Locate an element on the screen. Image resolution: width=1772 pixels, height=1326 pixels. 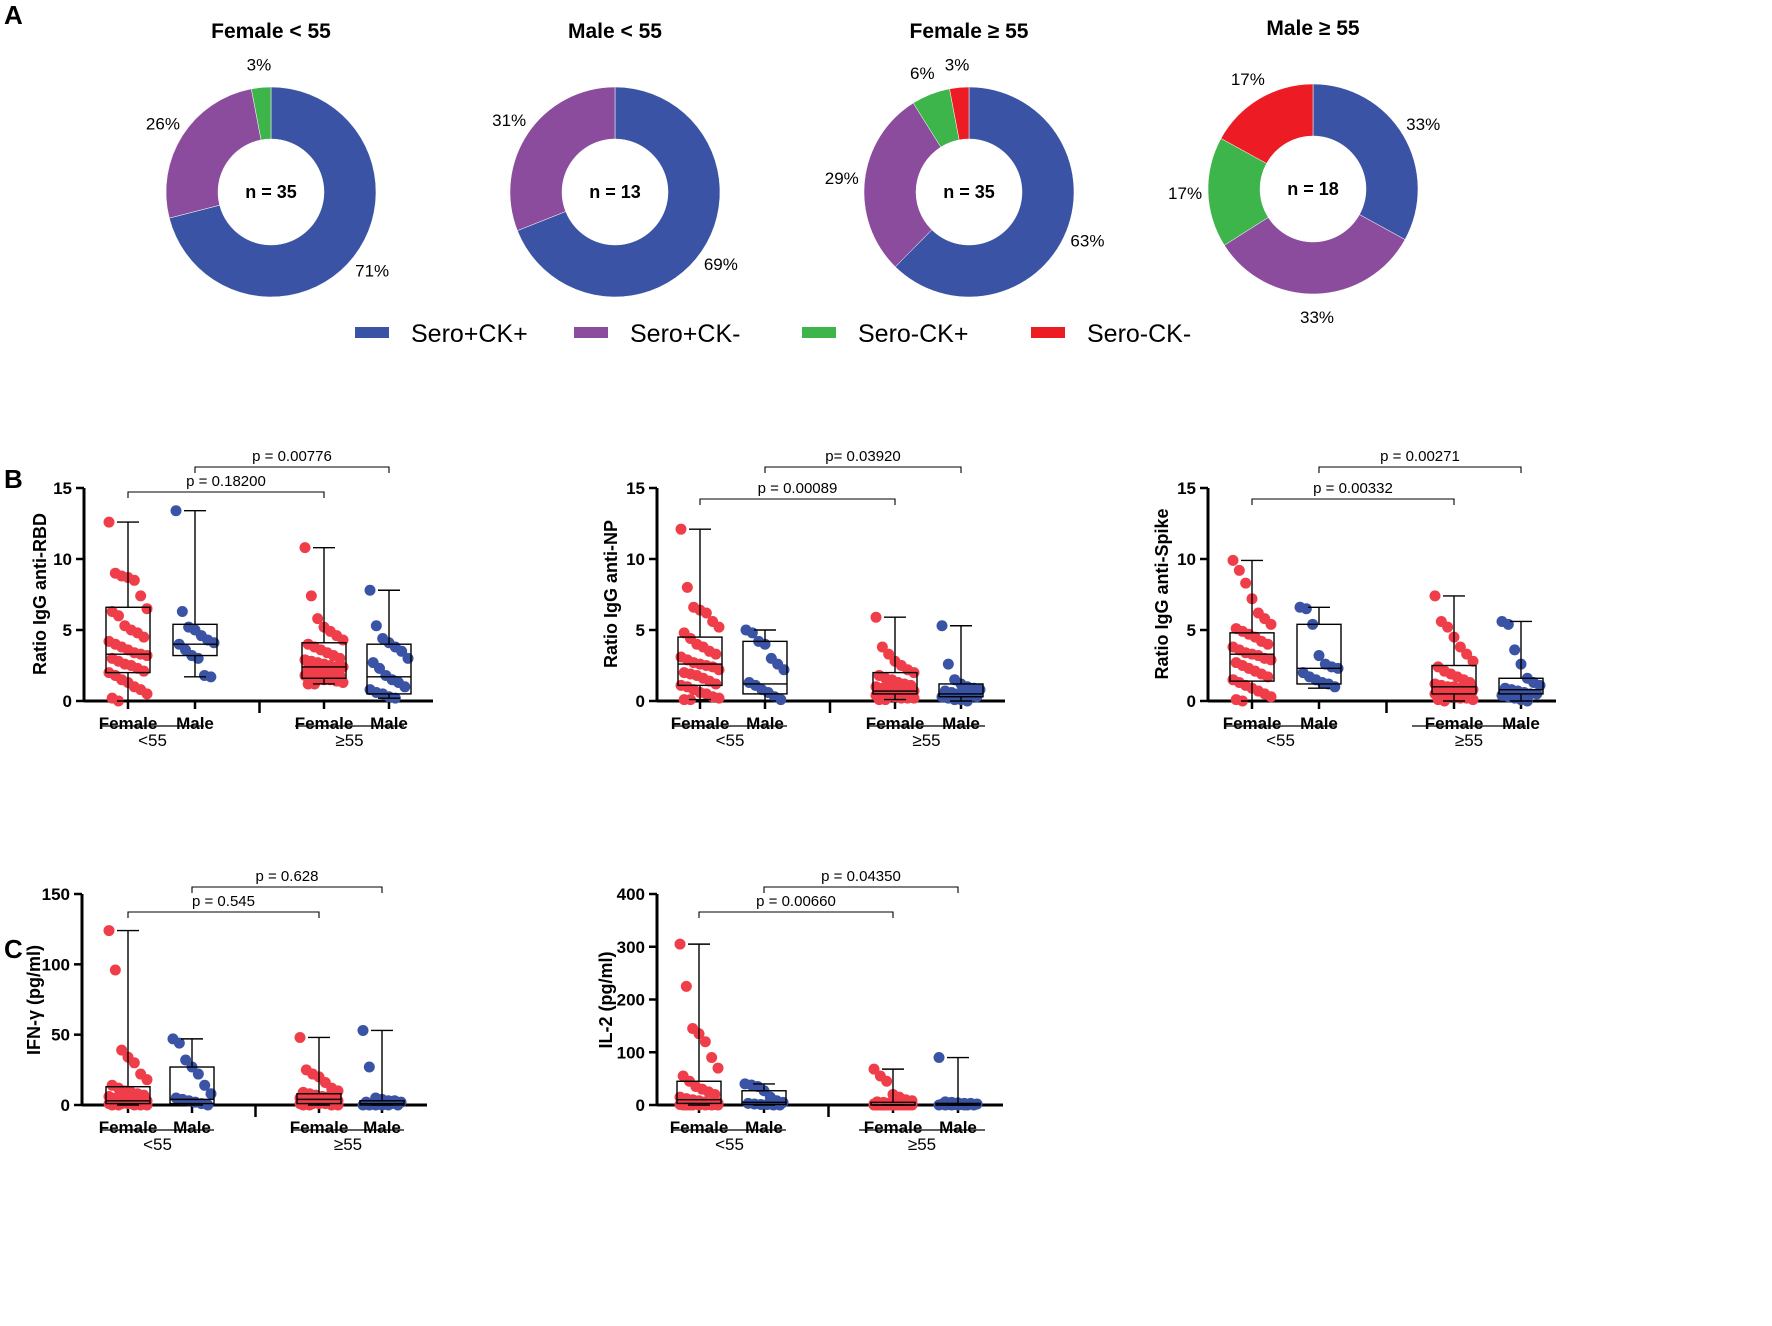
legend-label: Sero+CK+ is located at coordinates (469, 334).